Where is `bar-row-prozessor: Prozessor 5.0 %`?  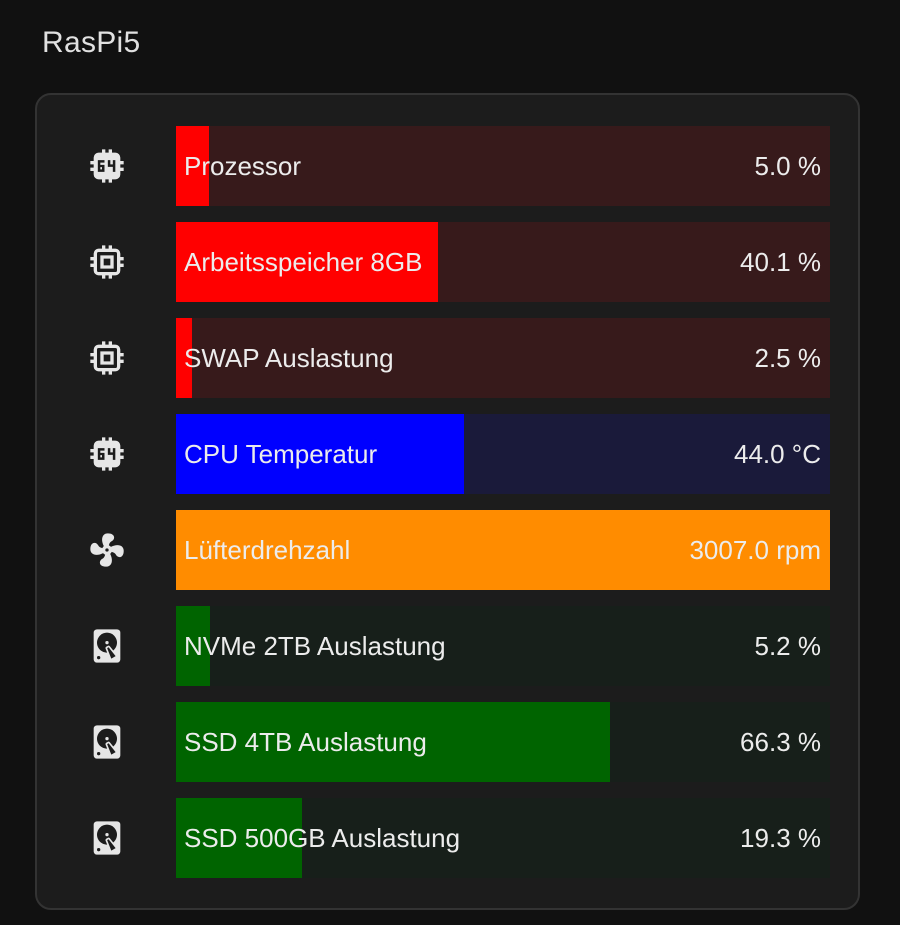
bar-row-prozessor: Prozessor 5.0 % is located at coordinates (449, 166).